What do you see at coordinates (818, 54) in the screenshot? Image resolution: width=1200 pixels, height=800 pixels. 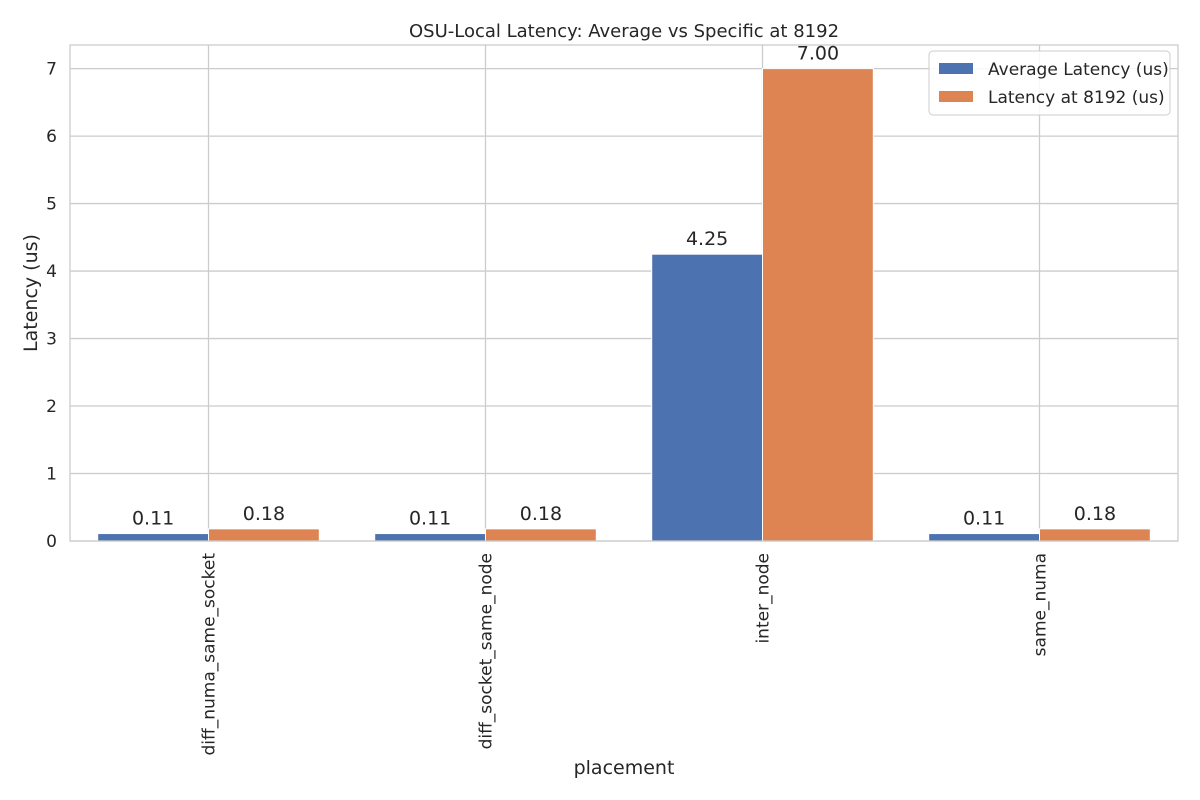 I see `bar-value-label: 7.00` at bounding box center [818, 54].